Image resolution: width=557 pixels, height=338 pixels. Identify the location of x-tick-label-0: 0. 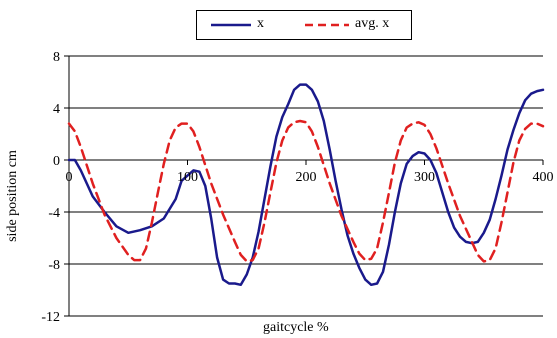
(69, 177).